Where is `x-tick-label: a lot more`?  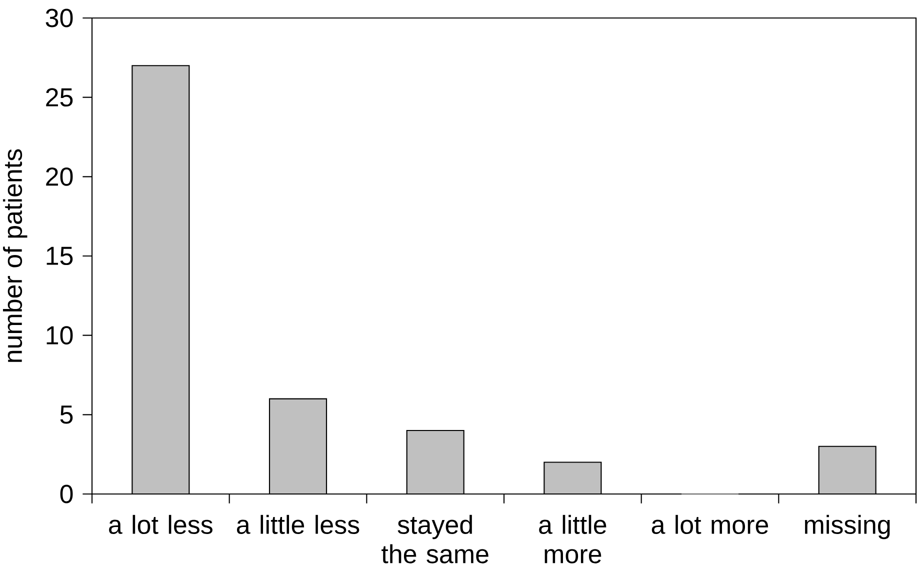 x-tick-label: a lot more is located at coordinates (710, 524).